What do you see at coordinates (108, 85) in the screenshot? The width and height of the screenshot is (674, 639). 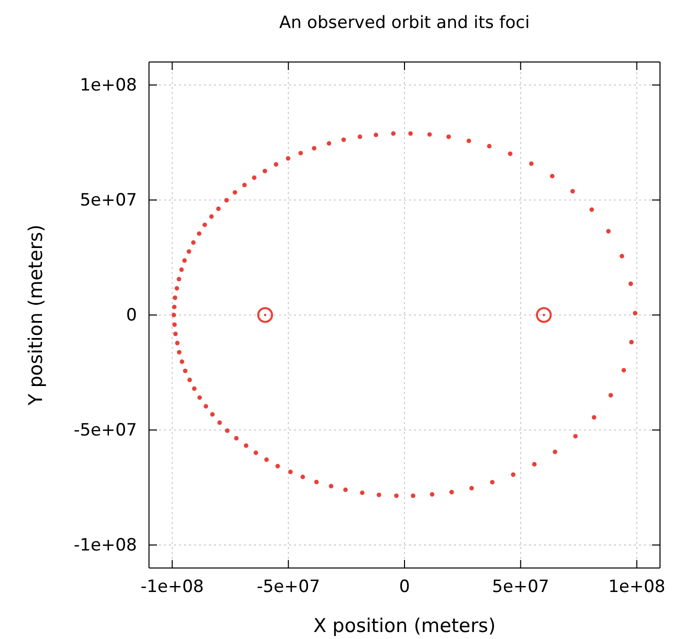 I see `y-tick-label: 1e+08` at bounding box center [108, 85].